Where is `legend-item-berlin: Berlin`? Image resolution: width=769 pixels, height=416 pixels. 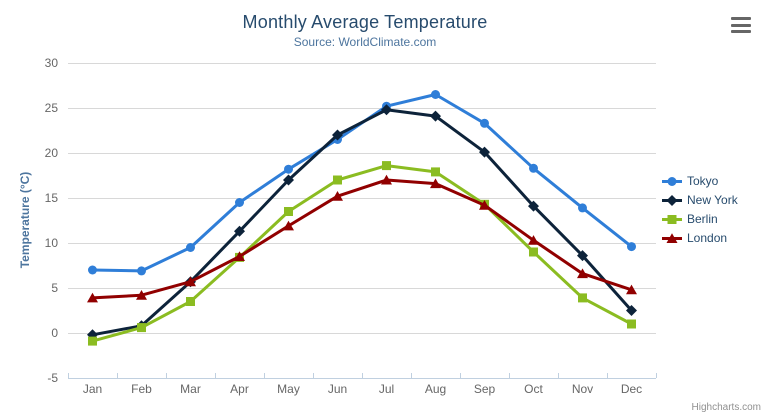
legend-item-berlin: Berlin is located at coordinates (699, 219).